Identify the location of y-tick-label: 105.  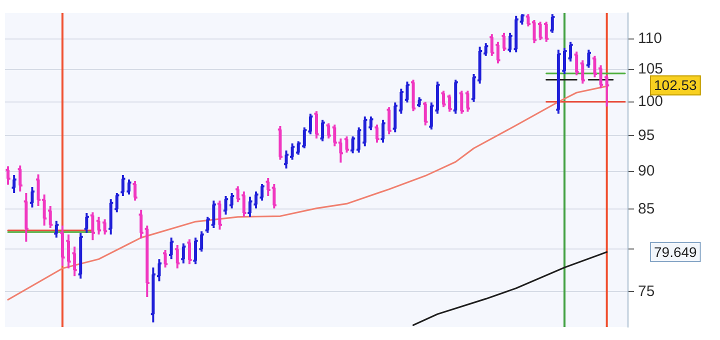
(651, 69).